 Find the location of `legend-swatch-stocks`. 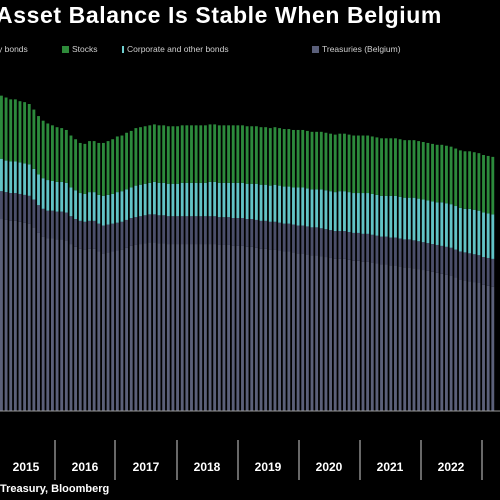

legend-swatch-stocks is located at coordinates (65, 49).